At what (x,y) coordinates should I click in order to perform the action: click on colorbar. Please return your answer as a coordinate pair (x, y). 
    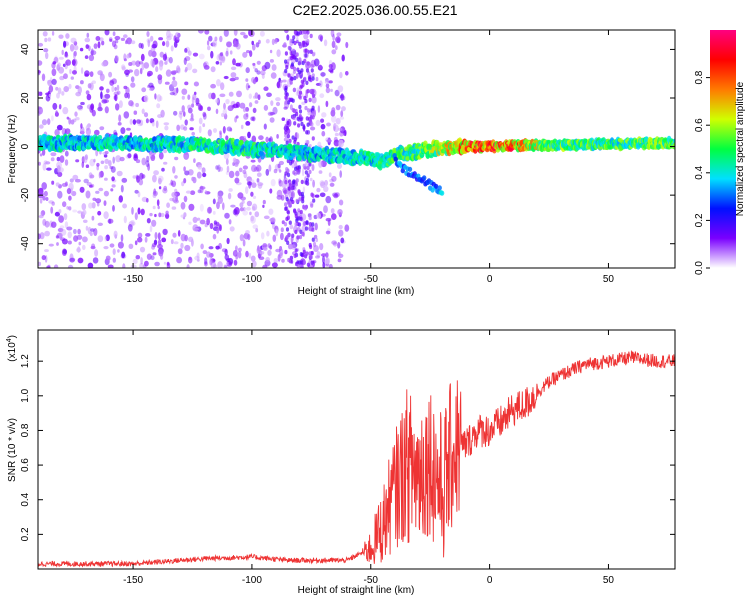
    Looking at the image, I should click on (723, 149).